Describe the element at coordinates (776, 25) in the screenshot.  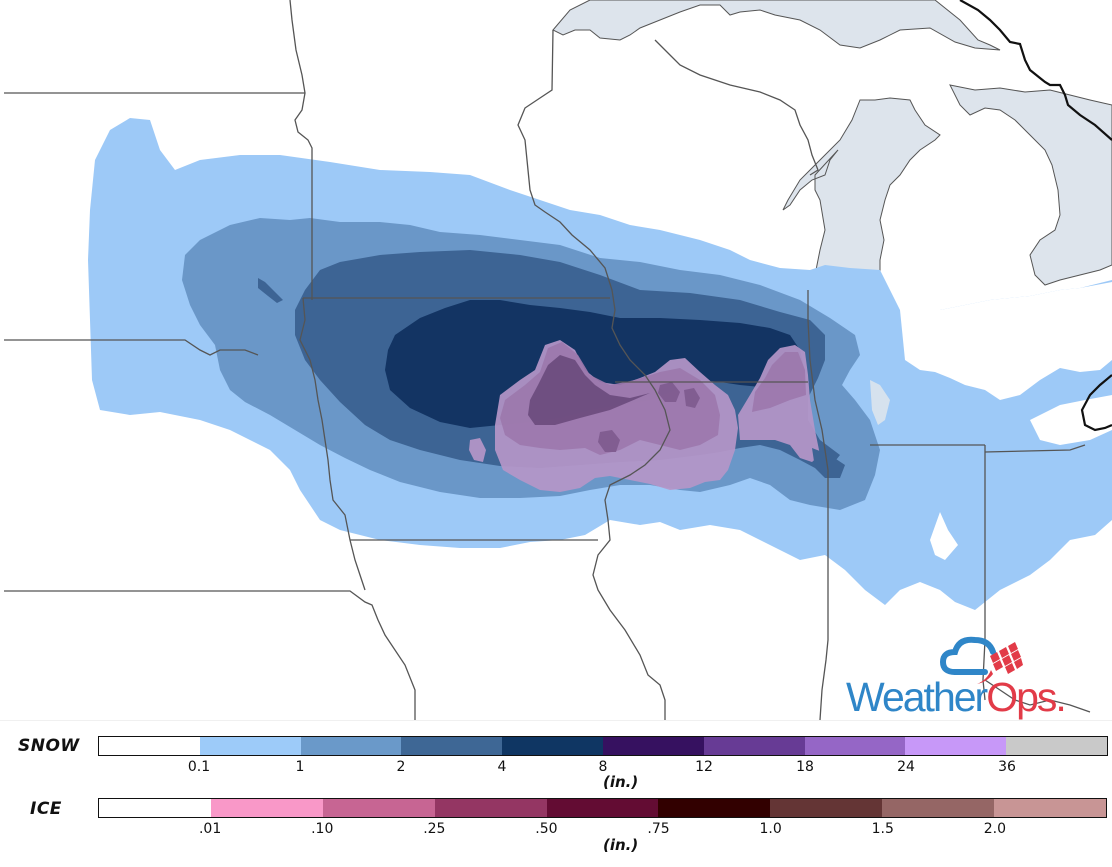
I see `lake-superior` at that location.